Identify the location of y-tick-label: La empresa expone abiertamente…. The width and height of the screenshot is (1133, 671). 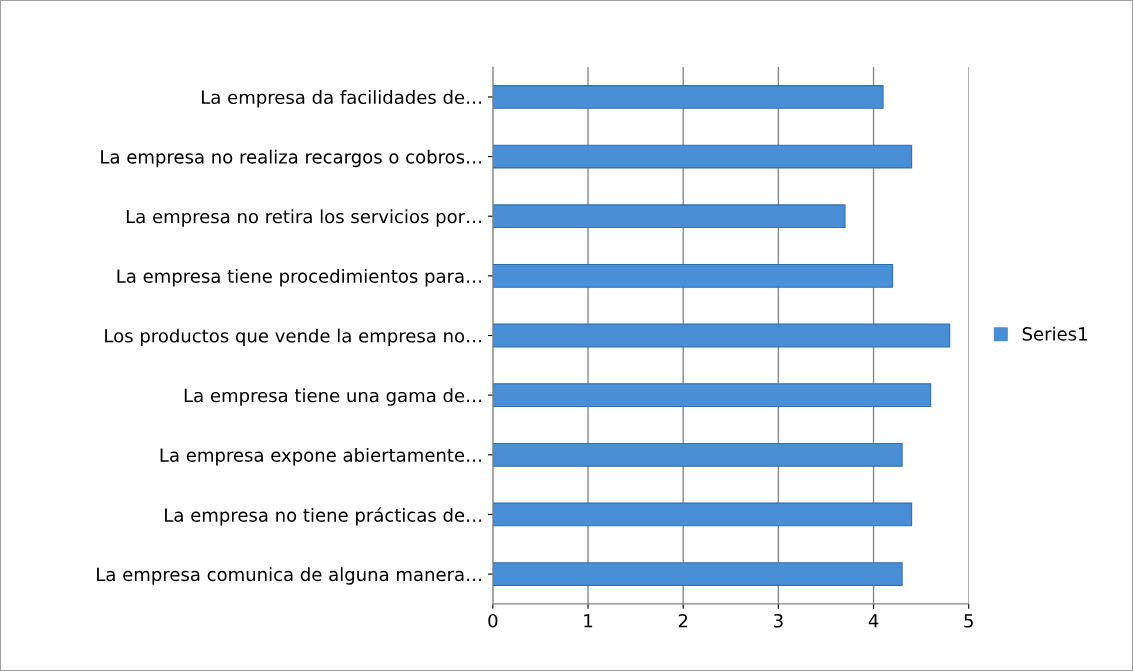
(321, 456).